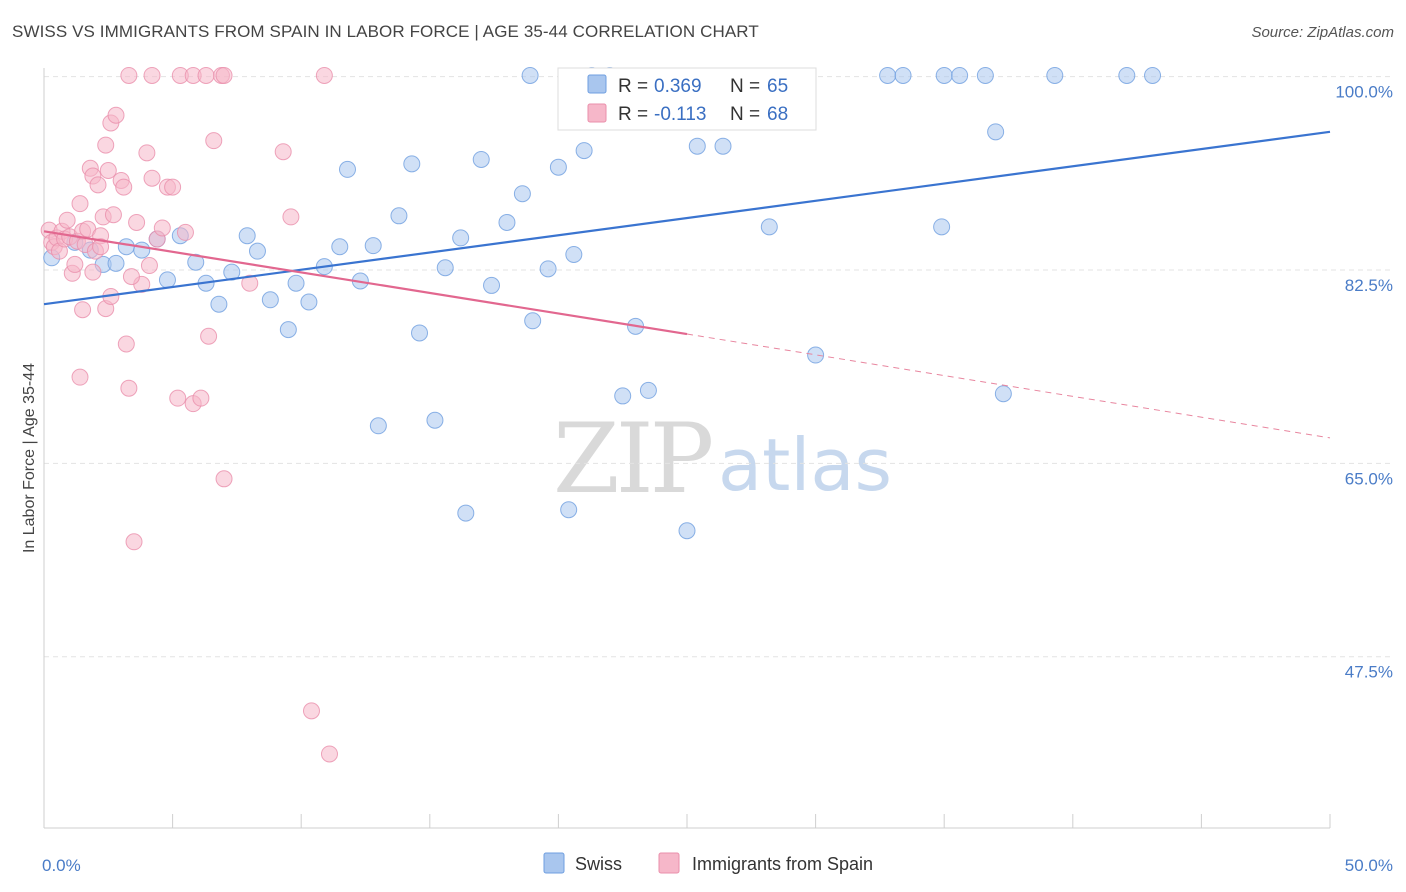 The height and width of the screenshot is (892, 1406). Describe the element at coordinates (633, 86) in the screenshot. I see `legend-r-label-swiss: R =` at that location.